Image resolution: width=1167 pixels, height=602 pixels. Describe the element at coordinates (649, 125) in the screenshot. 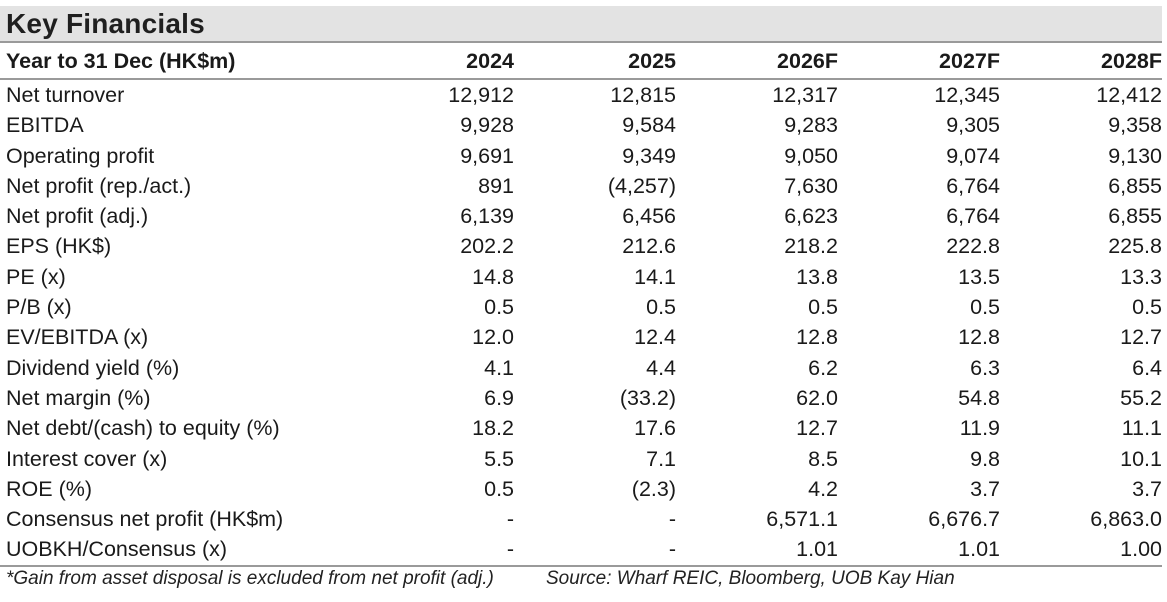

I see `table-cell-value: 9,584` at that location.